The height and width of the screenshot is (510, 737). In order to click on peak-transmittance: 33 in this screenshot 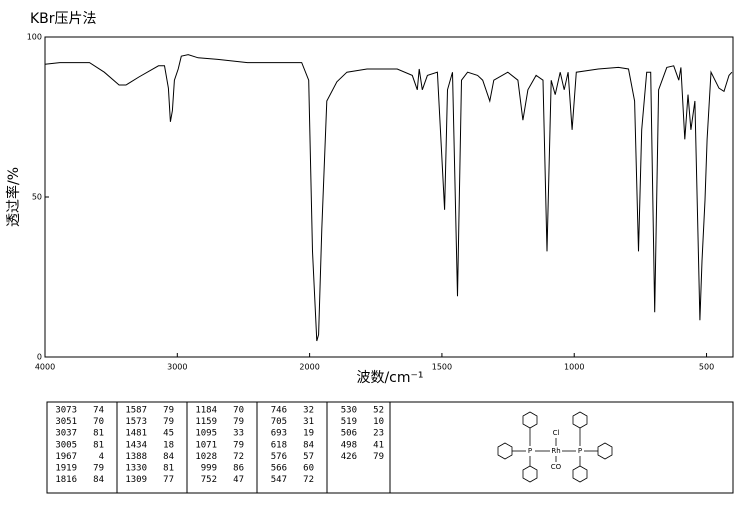, I will do `click(238, 434)`.